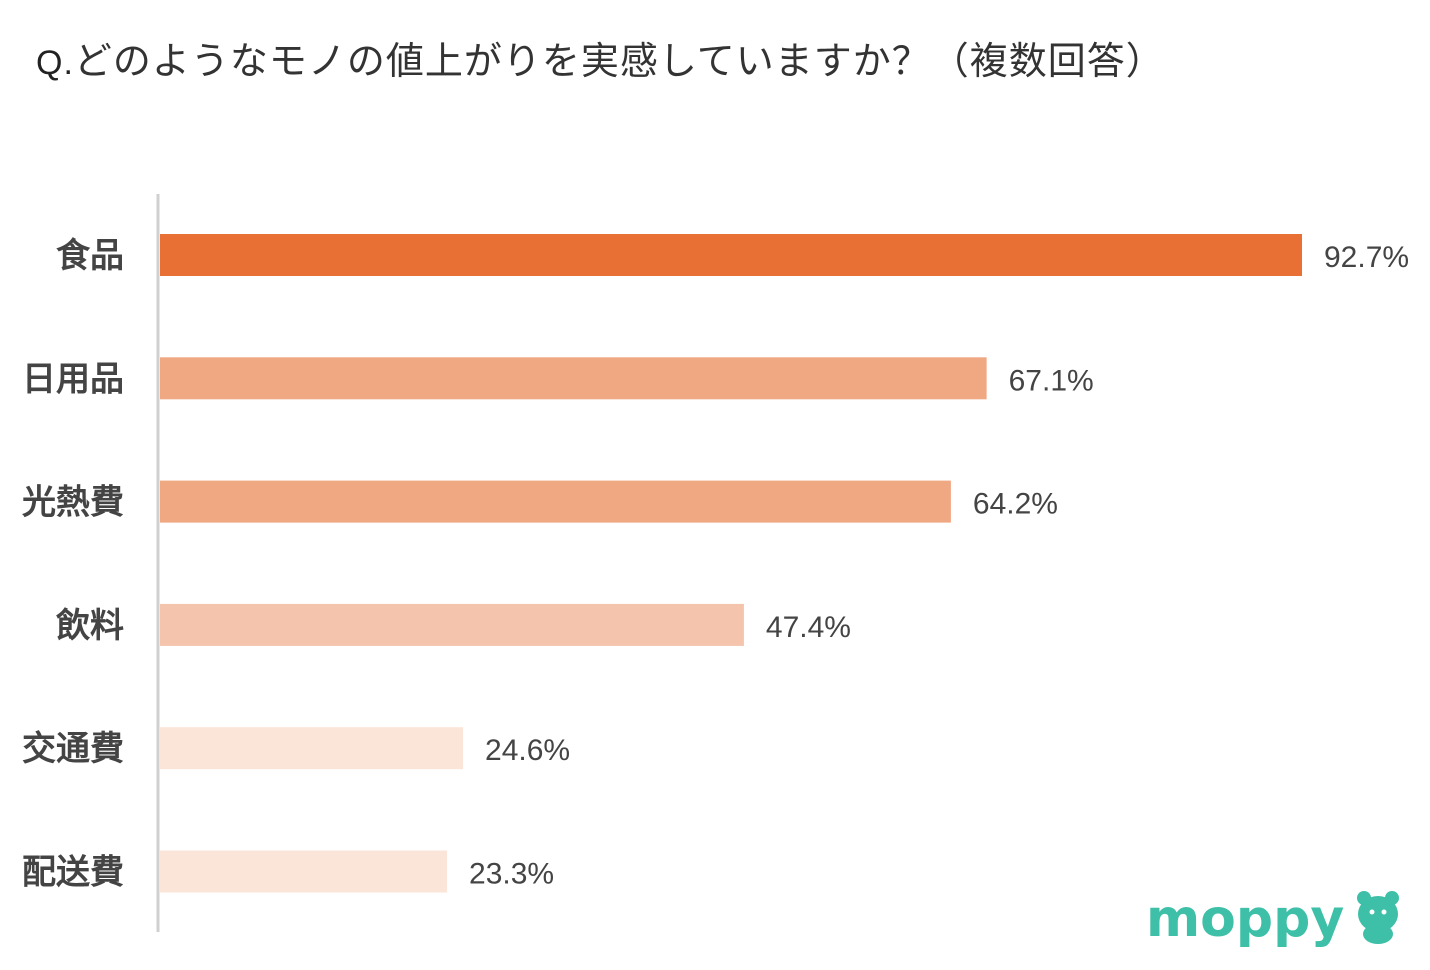 Image resolution: width=1430 pixels, height=970 pixels. What do you see at coordinates (1245, 918) in the screenshot?
I see `logo-text: moppy` at bounding box center [1245, 918].